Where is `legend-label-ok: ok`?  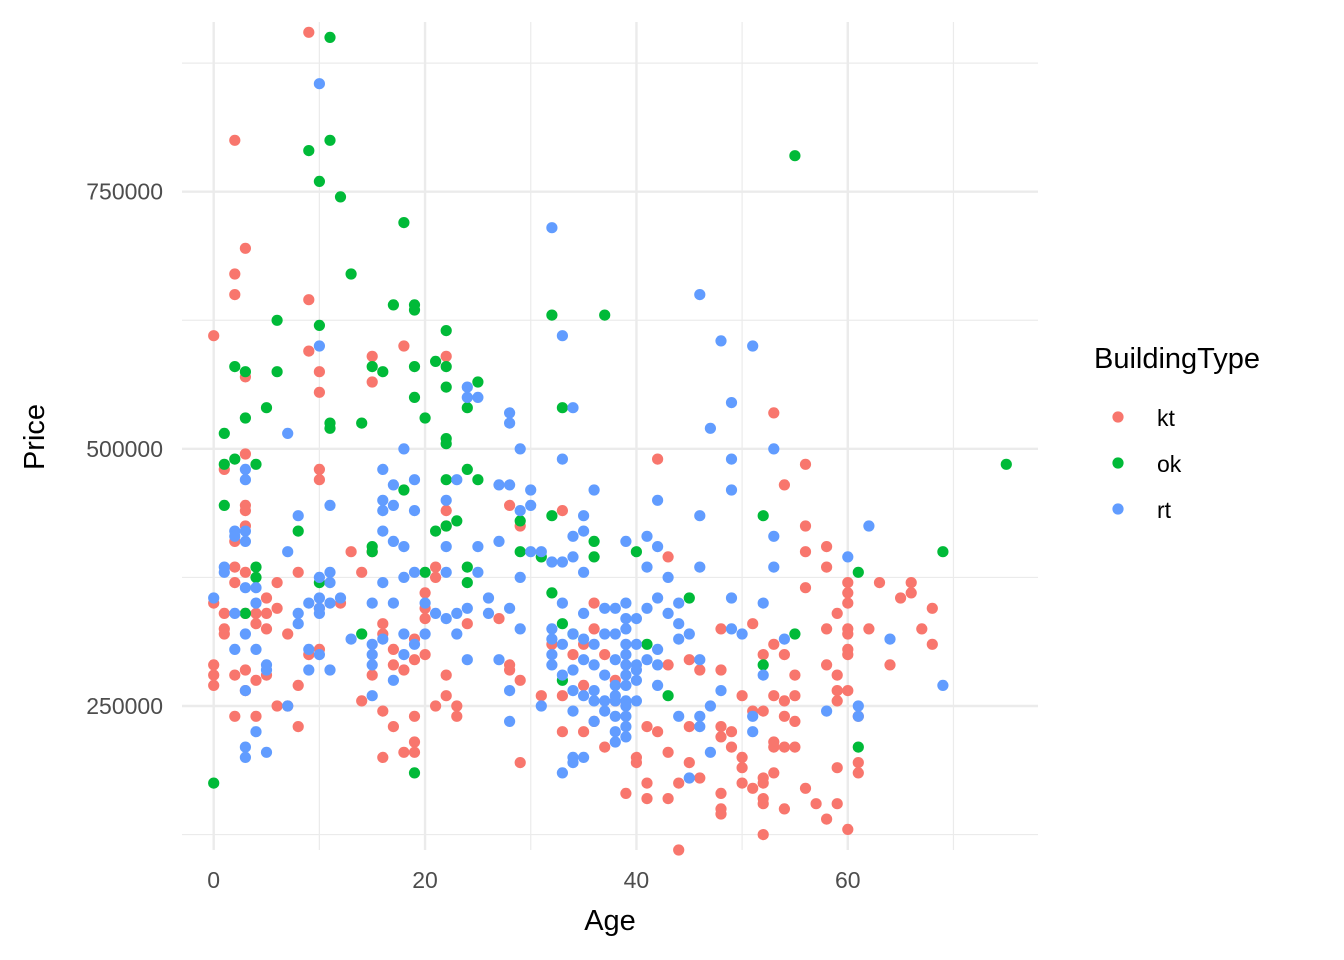 legend-label-ok: ok is located at coordinates (1169, 464).